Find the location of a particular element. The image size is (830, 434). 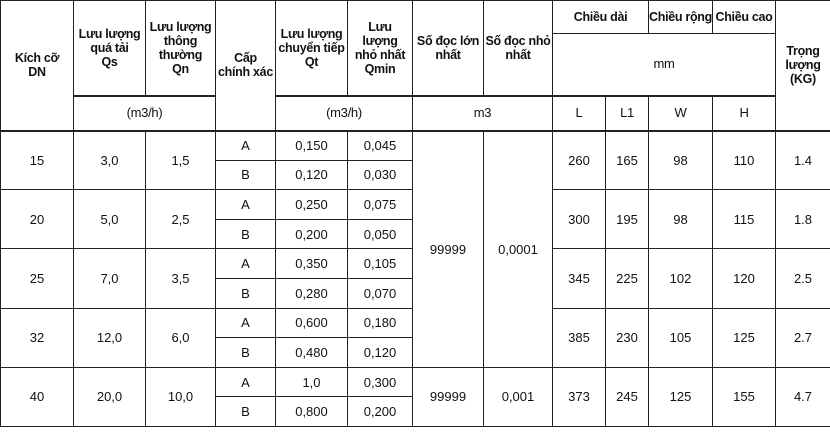

qmin-cell: 0,300 is located at coordinates (380, 382).